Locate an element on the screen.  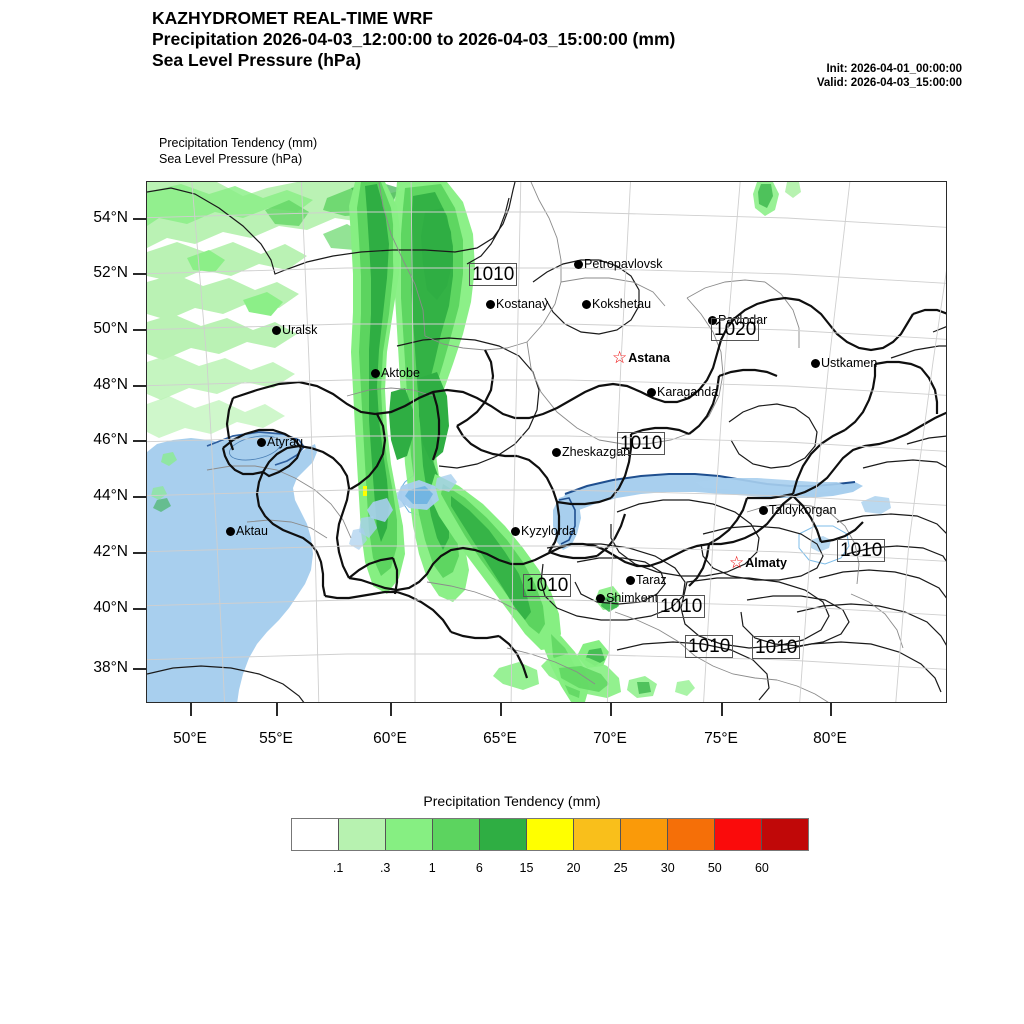
city-label: Aktobe is located at coordinates (400, 373).